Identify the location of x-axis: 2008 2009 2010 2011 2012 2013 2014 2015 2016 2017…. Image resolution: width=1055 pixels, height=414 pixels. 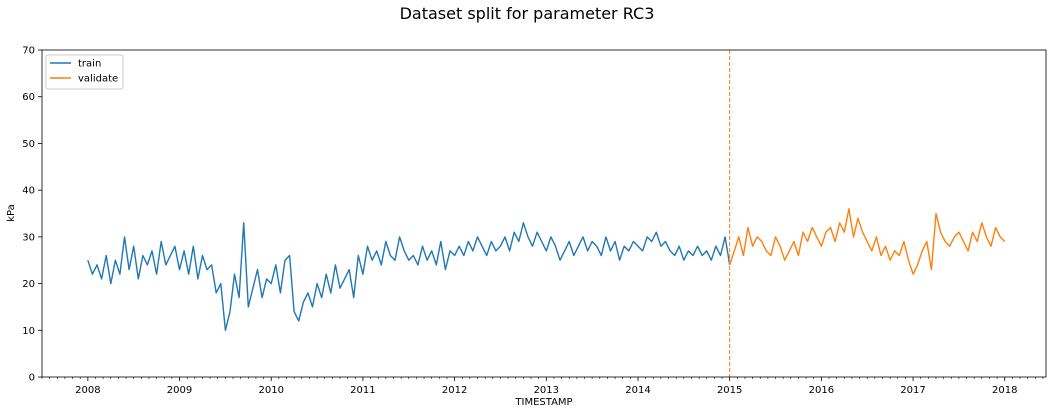
(542, 386).